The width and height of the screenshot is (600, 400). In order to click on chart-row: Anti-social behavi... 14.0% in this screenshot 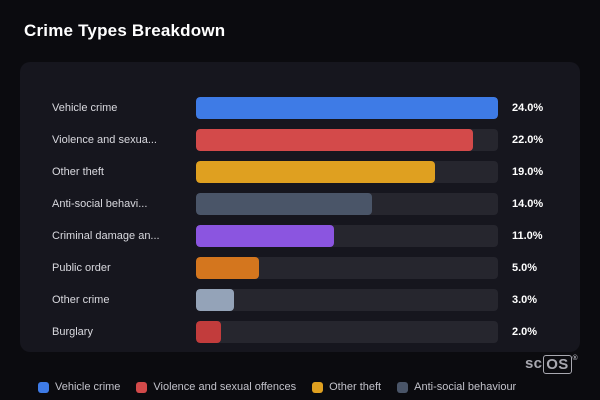, I will do `click(303, 204)`.